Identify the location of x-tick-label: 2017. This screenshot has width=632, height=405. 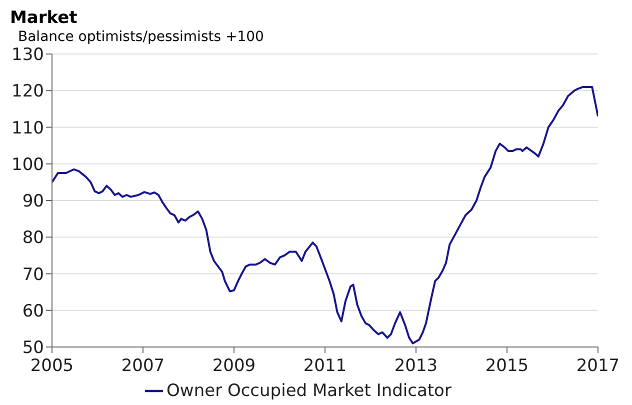
(598, 366).